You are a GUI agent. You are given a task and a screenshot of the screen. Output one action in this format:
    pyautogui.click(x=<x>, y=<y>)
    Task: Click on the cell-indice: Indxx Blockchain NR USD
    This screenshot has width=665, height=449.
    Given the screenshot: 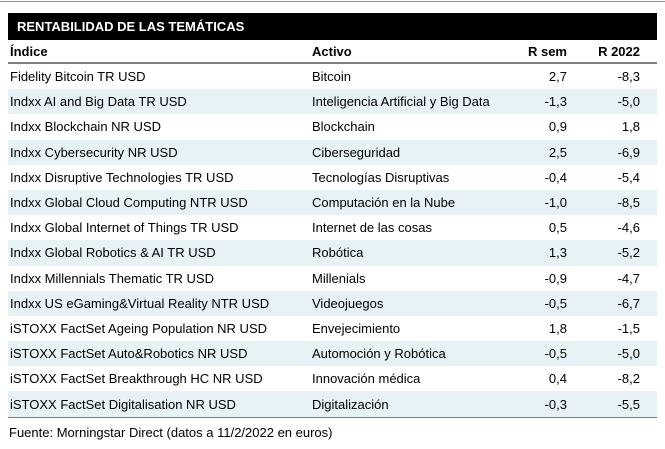 What is the action you would take?
    pyautogui.click(x=85, y=127)
    